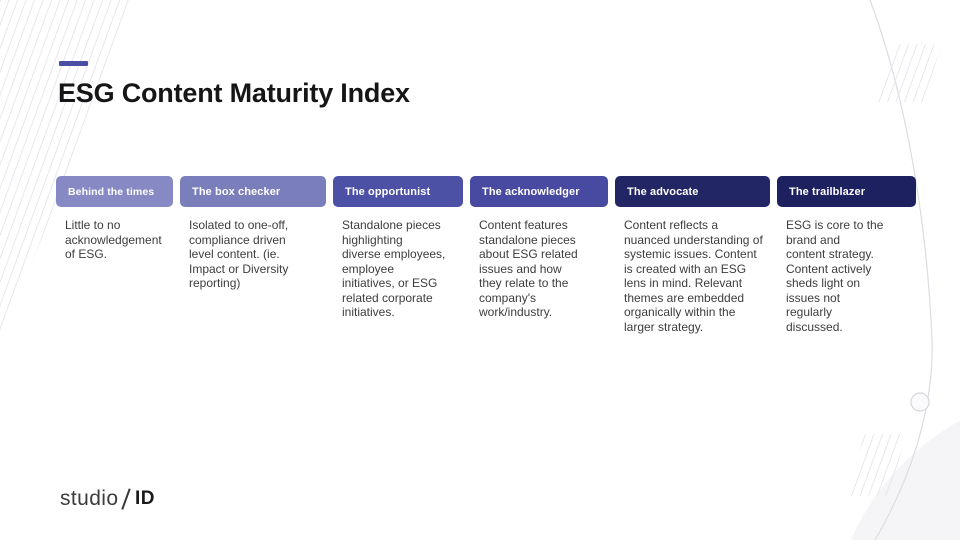  Describe the element at coordinates (846, 191) in the screenshot. I see `column-header-pill: The trailblazer` at that location.